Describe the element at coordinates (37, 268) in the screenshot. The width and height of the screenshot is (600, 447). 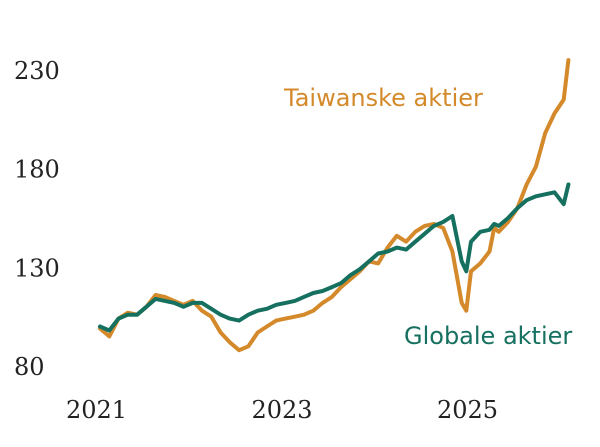
I see `y-tick-label: 130` at that location.